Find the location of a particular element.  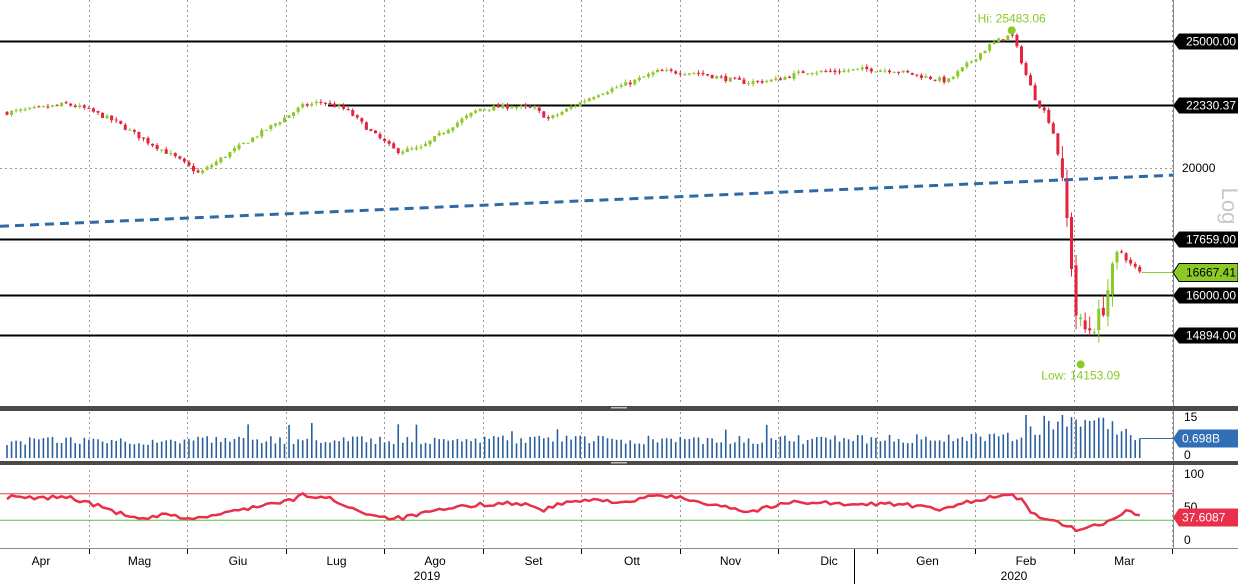

log-scale-label: Log is located at coordinates (1227, 206).